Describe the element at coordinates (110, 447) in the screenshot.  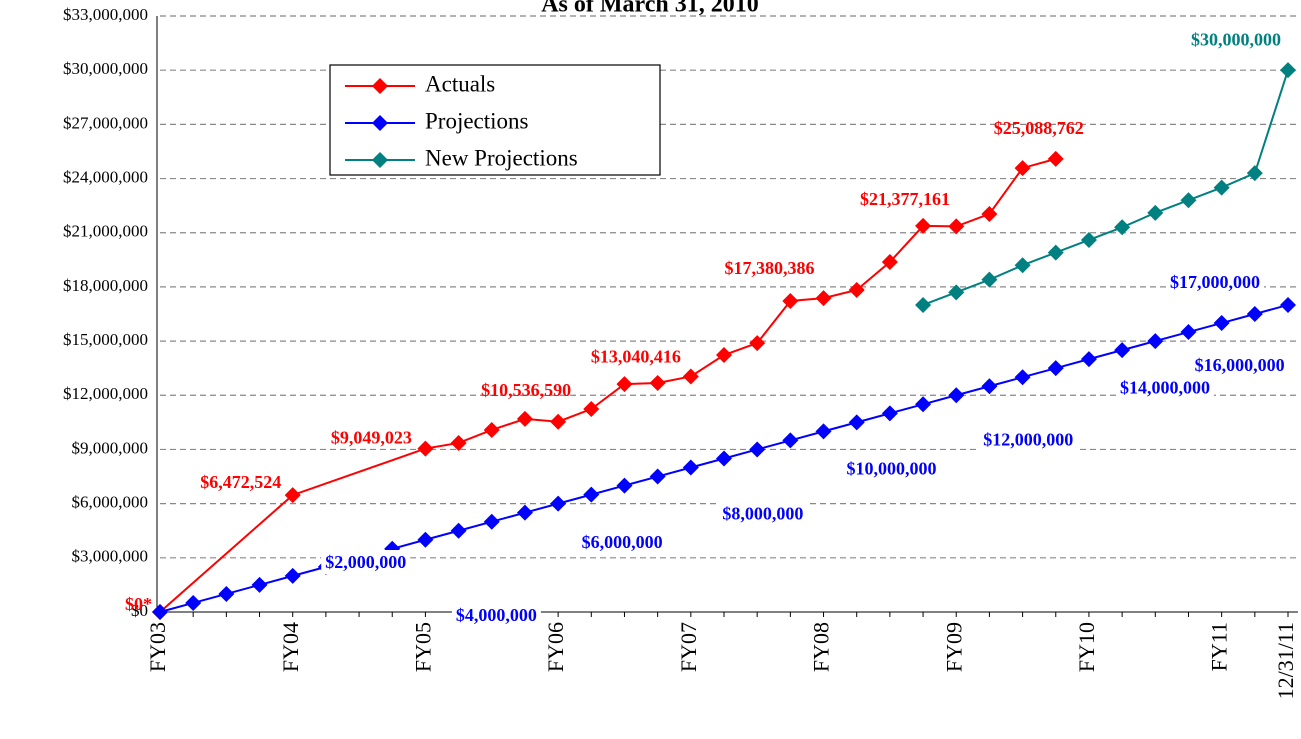
I see `y-tick-label: $9,000,000` at that location.